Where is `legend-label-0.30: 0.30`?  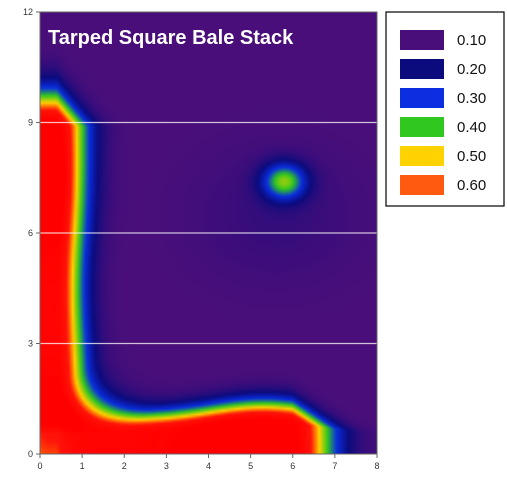 legend-label-0.30: 0.30 is located at coordinates (471, 98).